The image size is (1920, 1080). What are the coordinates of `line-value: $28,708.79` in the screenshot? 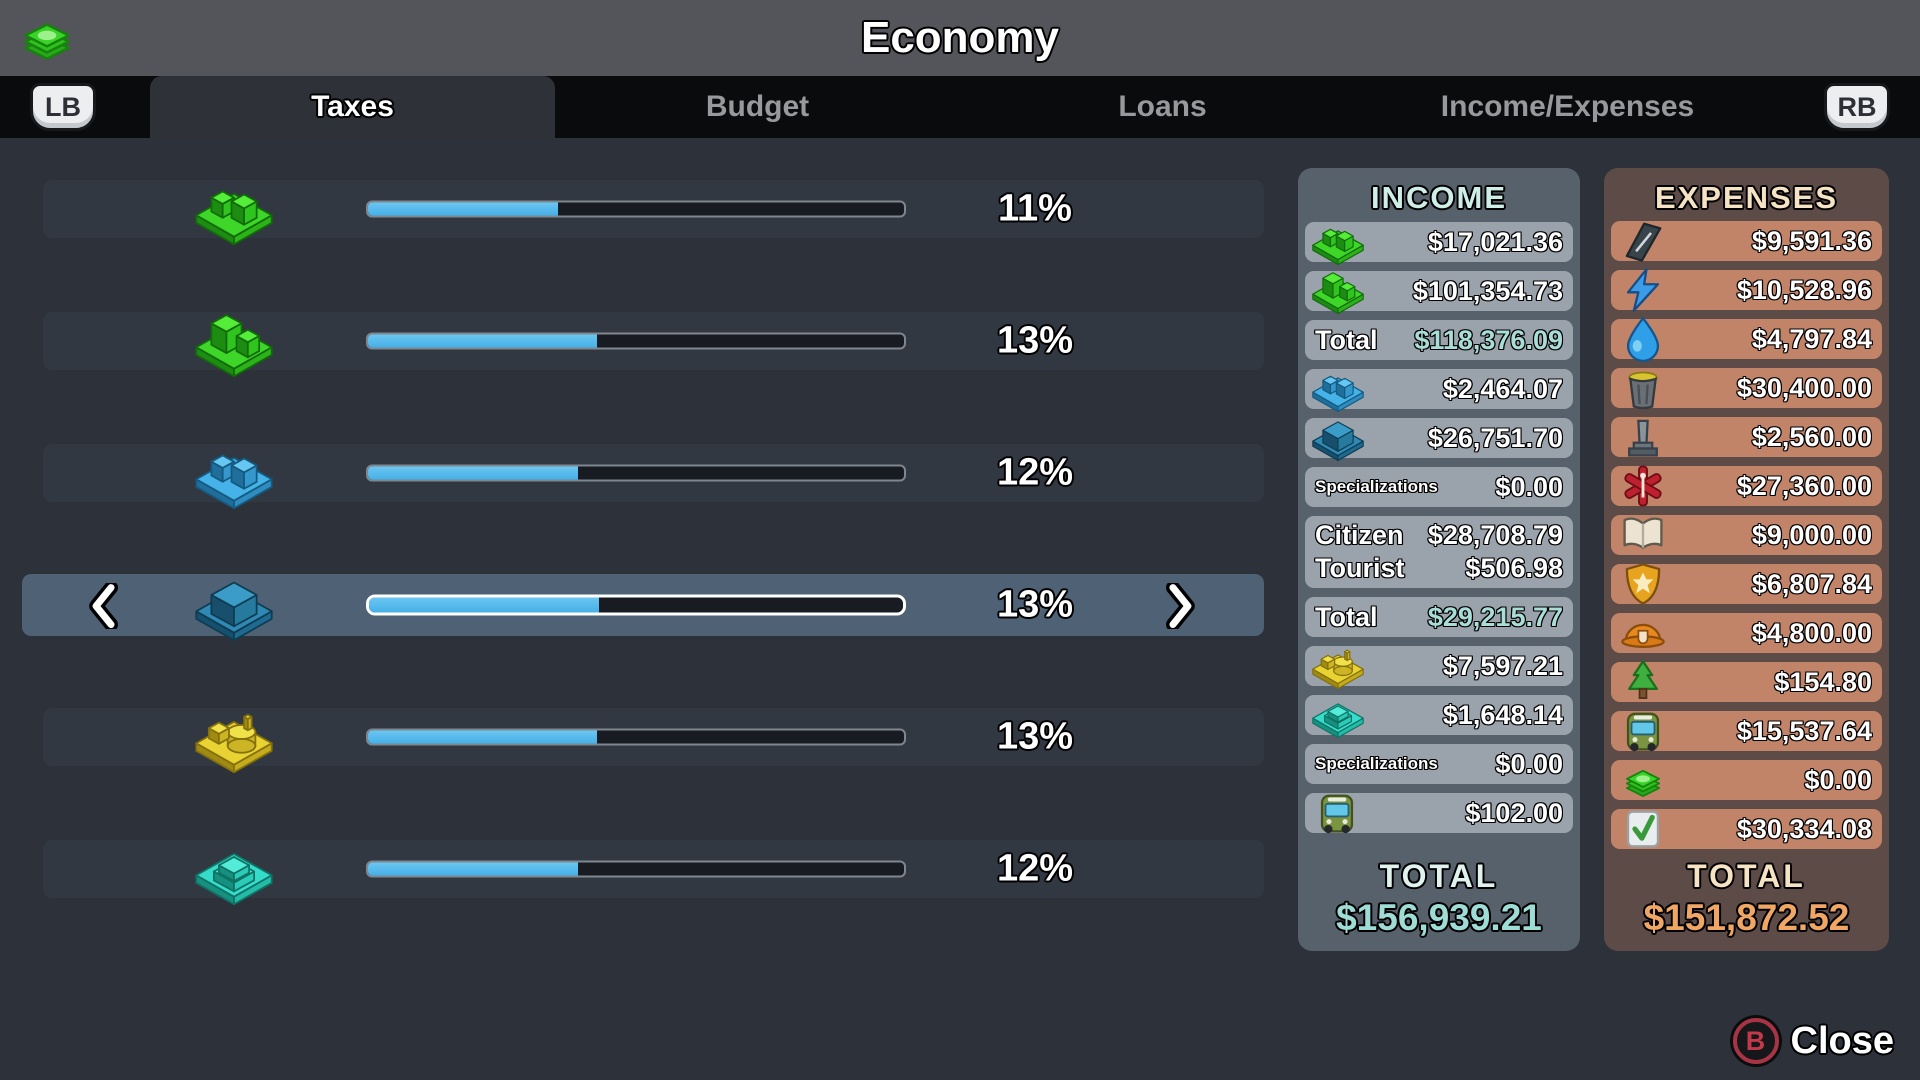 It's located at (1495, 535).